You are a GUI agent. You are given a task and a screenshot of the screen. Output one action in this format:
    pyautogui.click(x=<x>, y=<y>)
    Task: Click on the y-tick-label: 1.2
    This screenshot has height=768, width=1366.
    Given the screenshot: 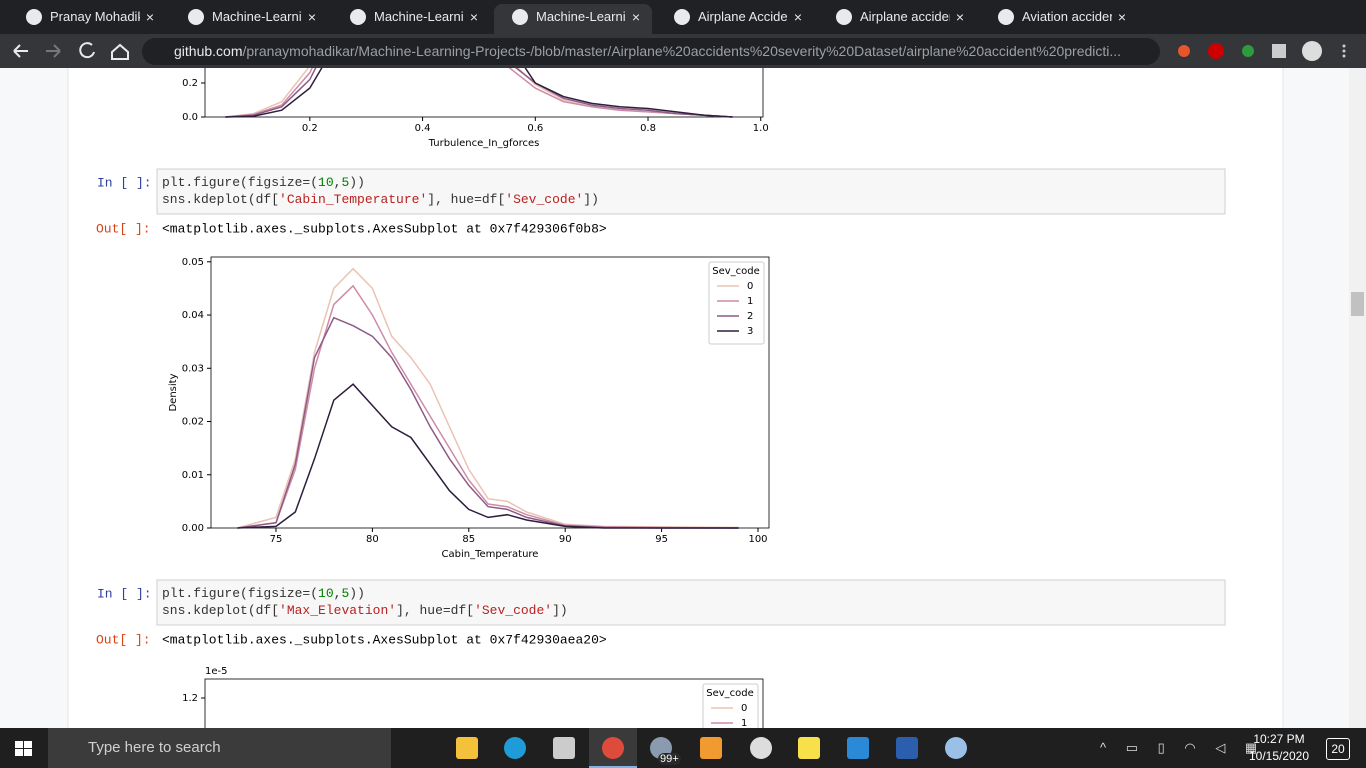 What is the action you would take?
    pyautogui.click(x=190, y=698)
    